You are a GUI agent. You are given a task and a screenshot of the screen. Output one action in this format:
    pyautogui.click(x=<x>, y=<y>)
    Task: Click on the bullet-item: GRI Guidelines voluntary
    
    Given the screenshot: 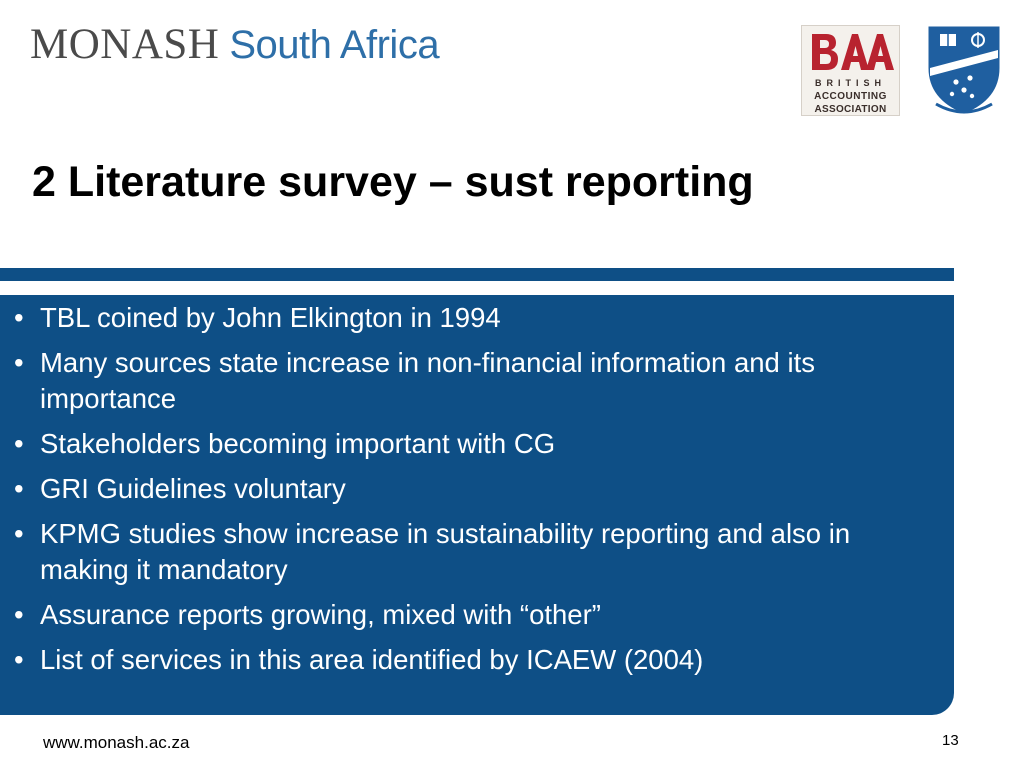 What is the action you would take?
    pyautogui.click(x=473, y=489)
    